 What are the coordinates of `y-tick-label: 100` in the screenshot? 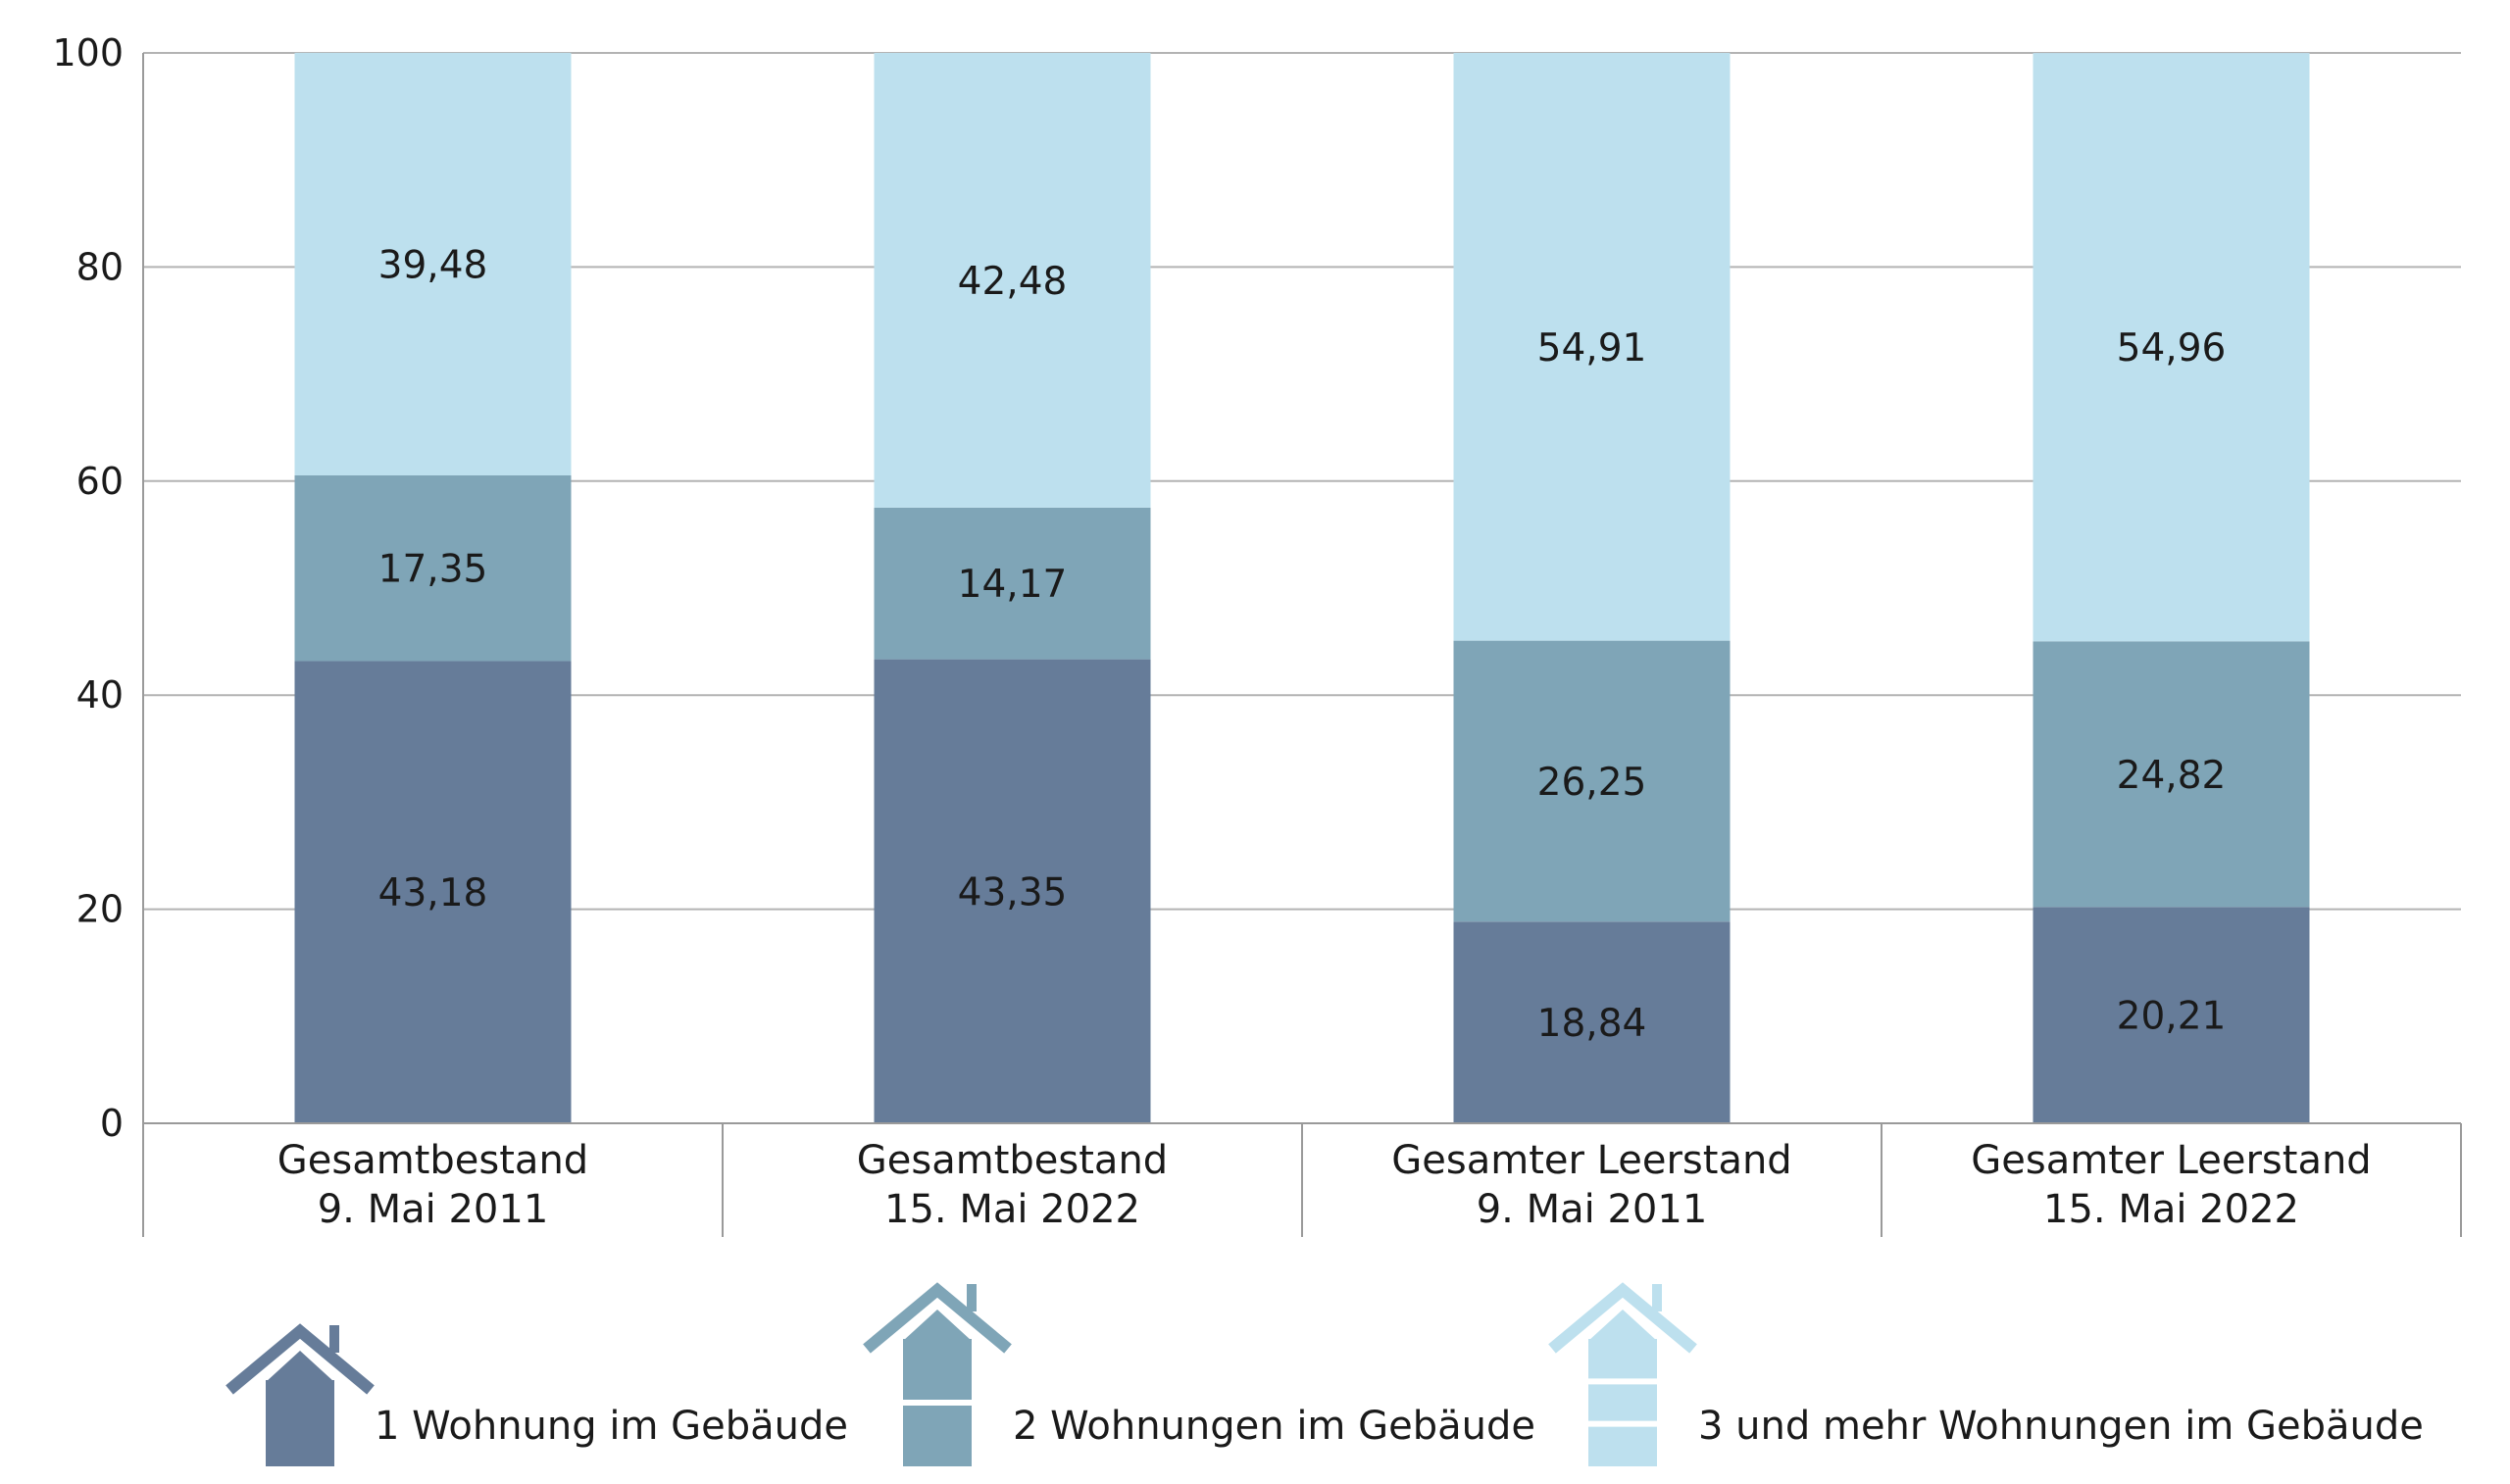 It's located at (88, 53).